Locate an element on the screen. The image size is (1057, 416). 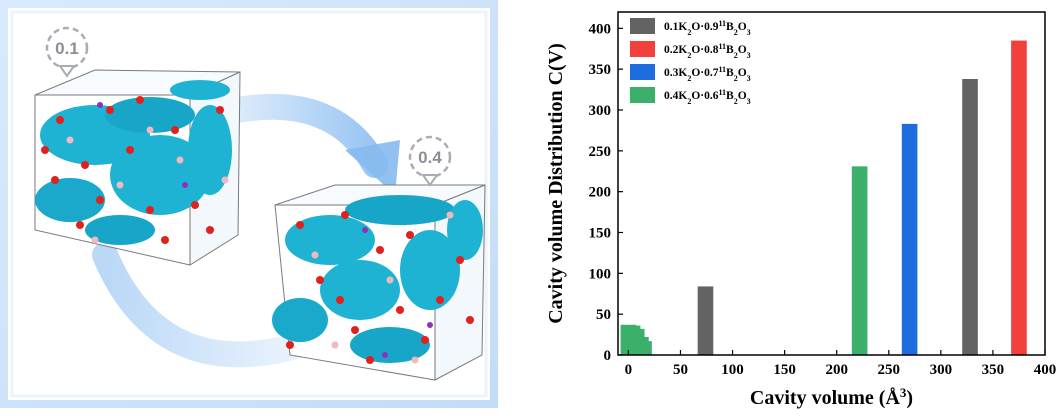
badge-b: 0.4 is located at coordinates (430, 161).